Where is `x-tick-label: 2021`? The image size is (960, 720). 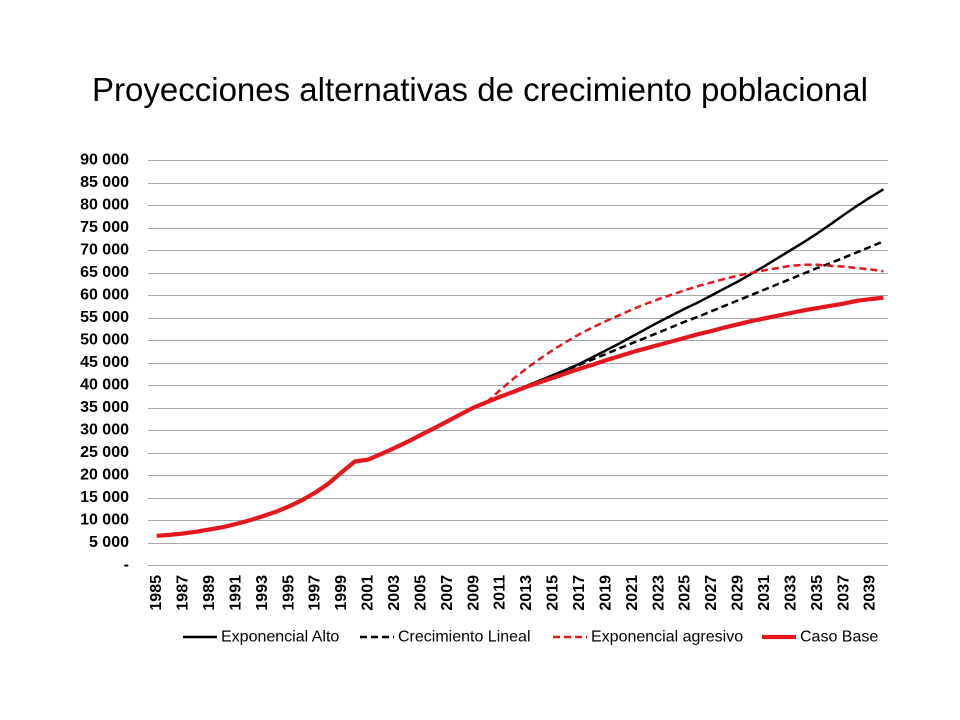 x-tick-label: 2021 is located at coordinates (632, 593).